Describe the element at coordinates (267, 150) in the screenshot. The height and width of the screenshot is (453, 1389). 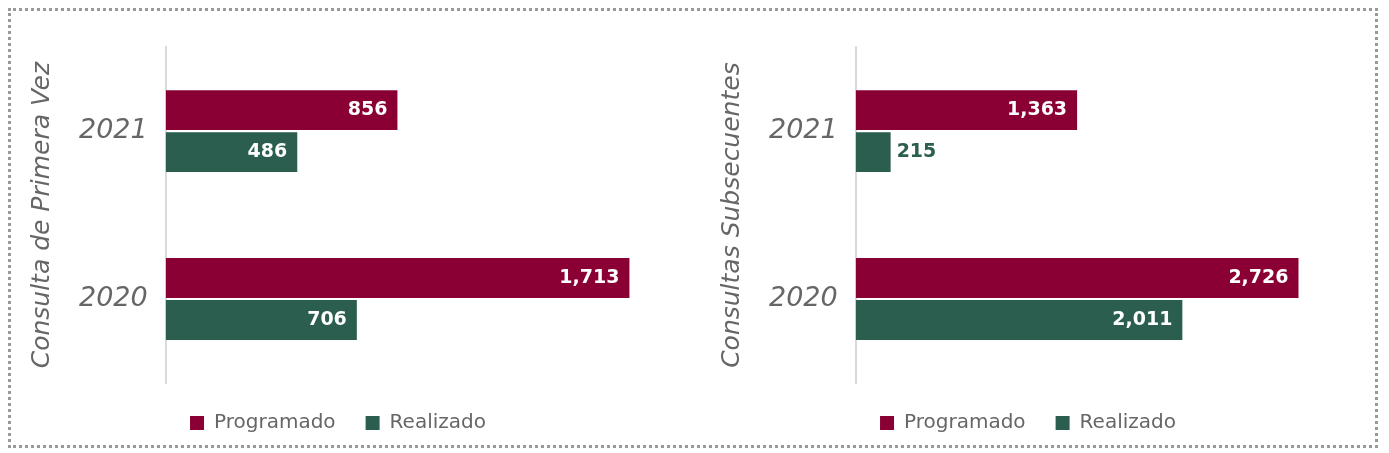
I see `data-label: 486` at that location.